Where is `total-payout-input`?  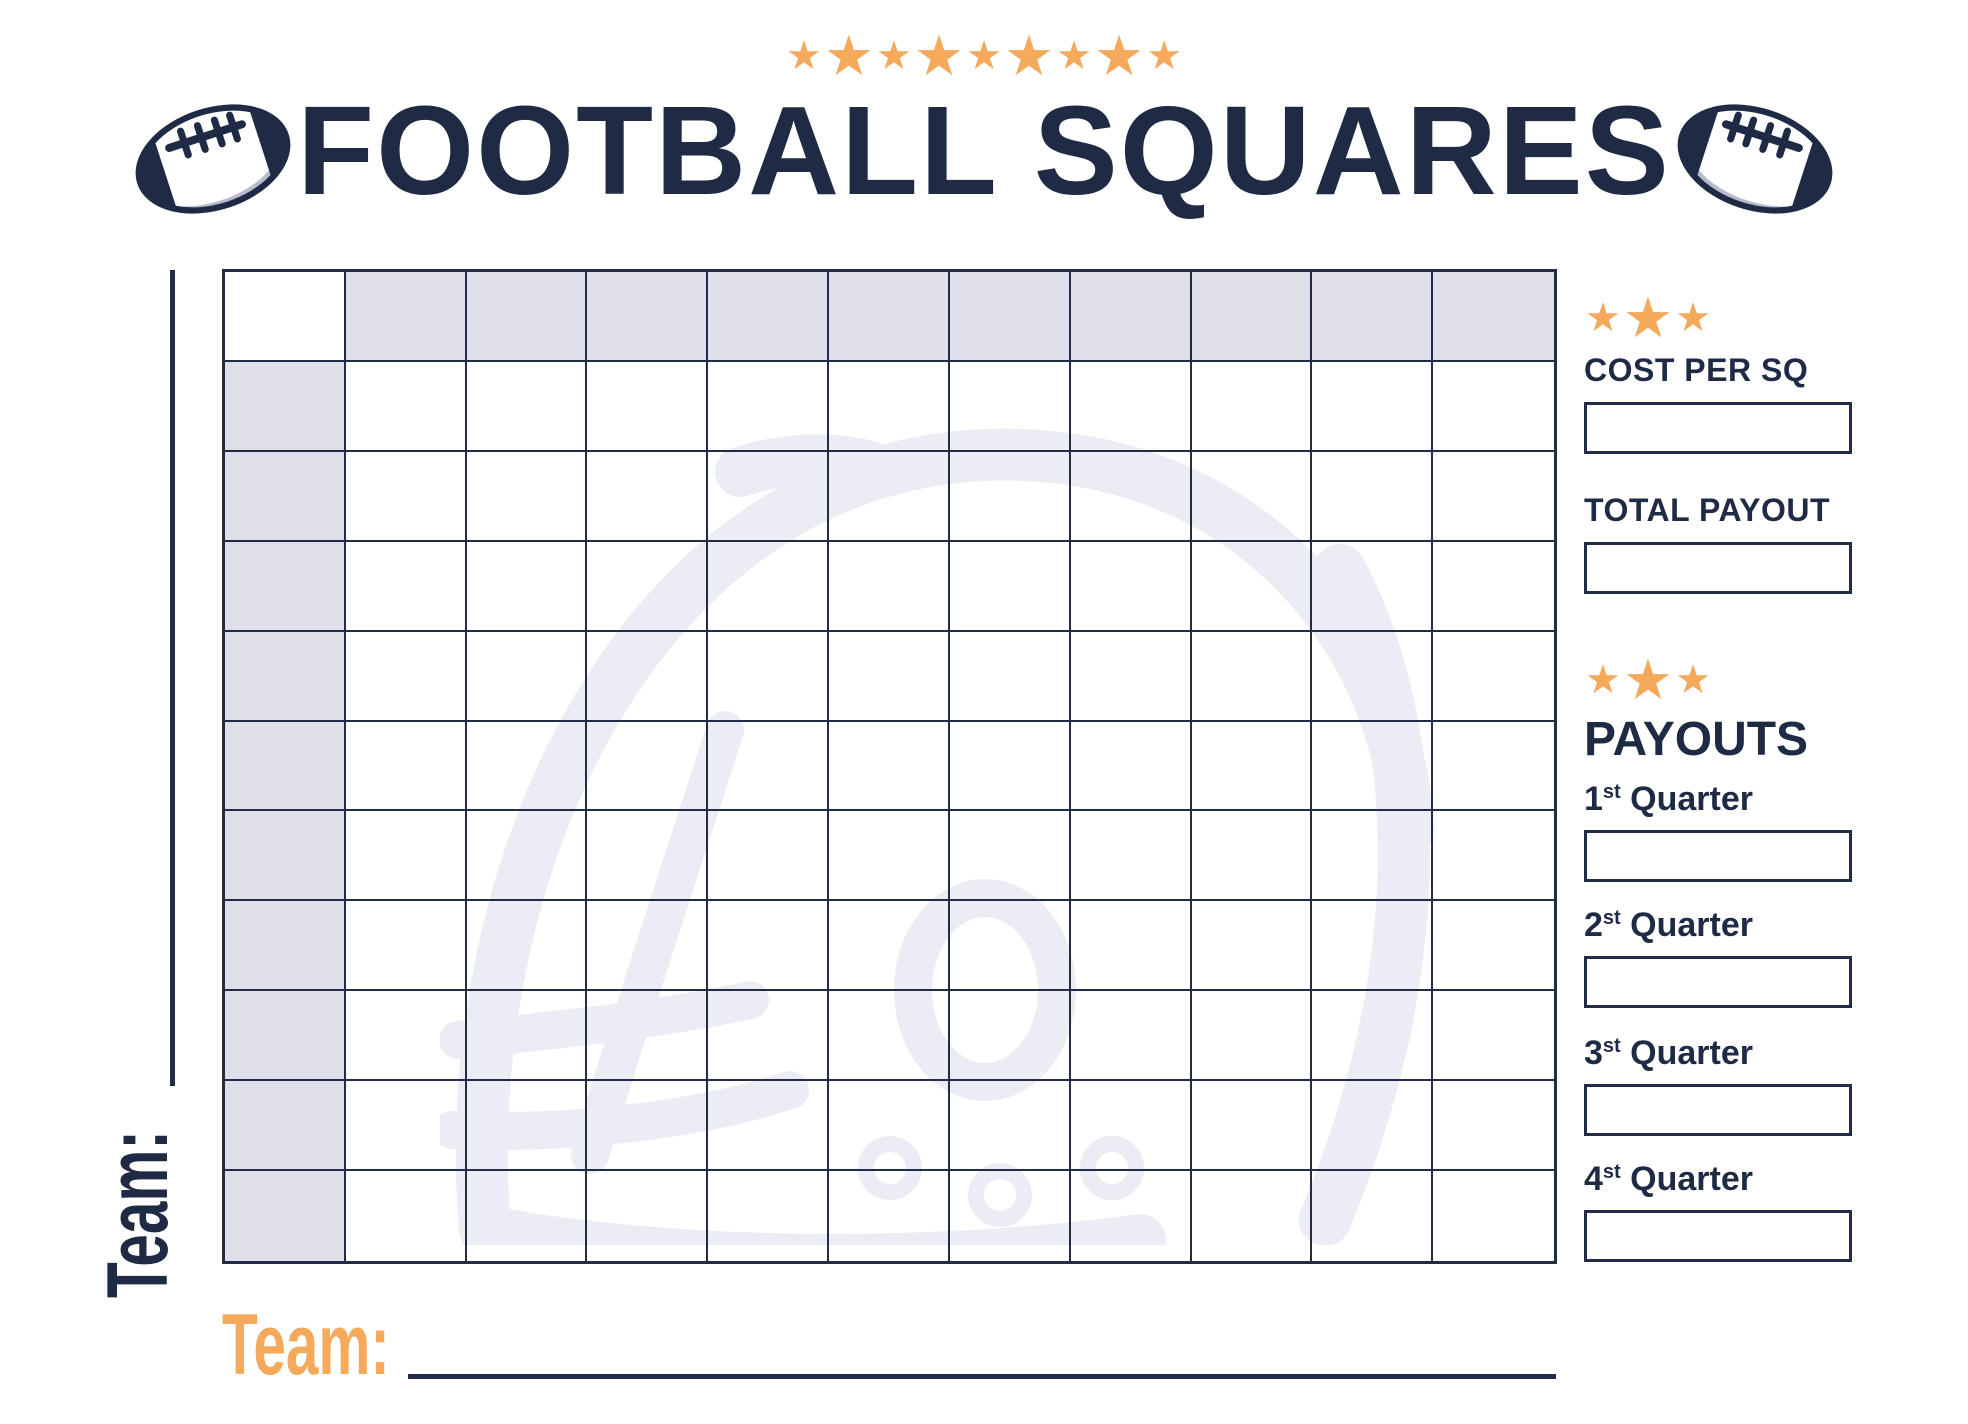
total-payout-input is located at coordinates (1718, 568).